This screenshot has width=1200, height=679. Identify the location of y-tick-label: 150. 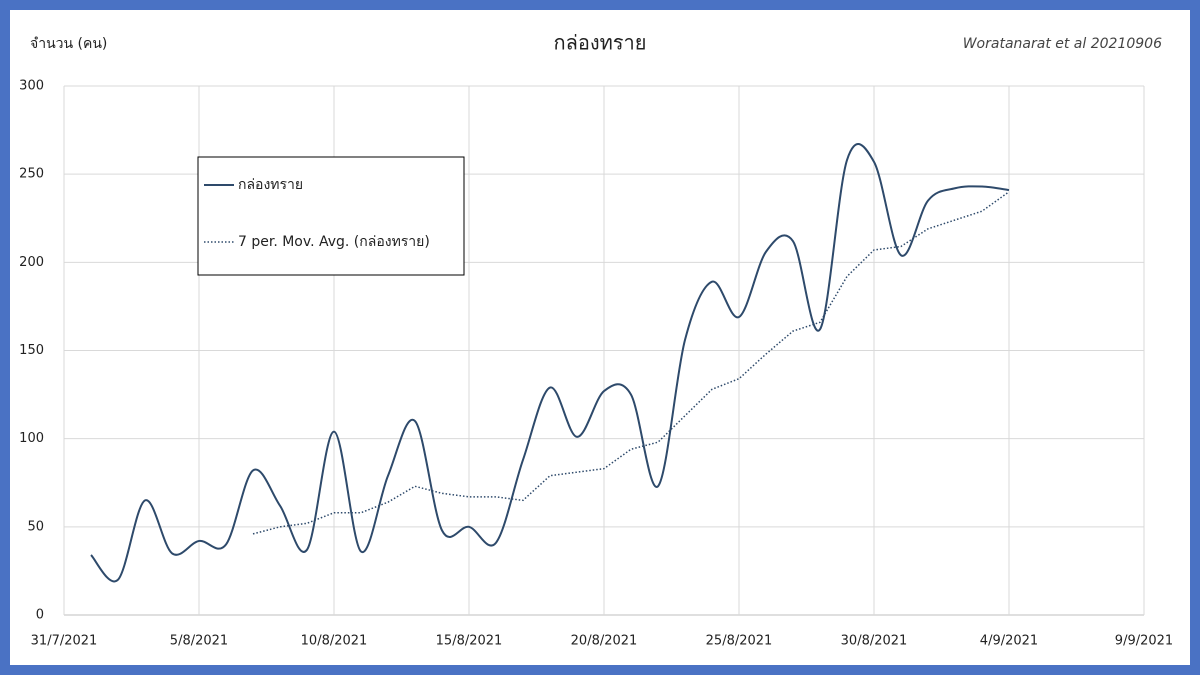
(31, 350).